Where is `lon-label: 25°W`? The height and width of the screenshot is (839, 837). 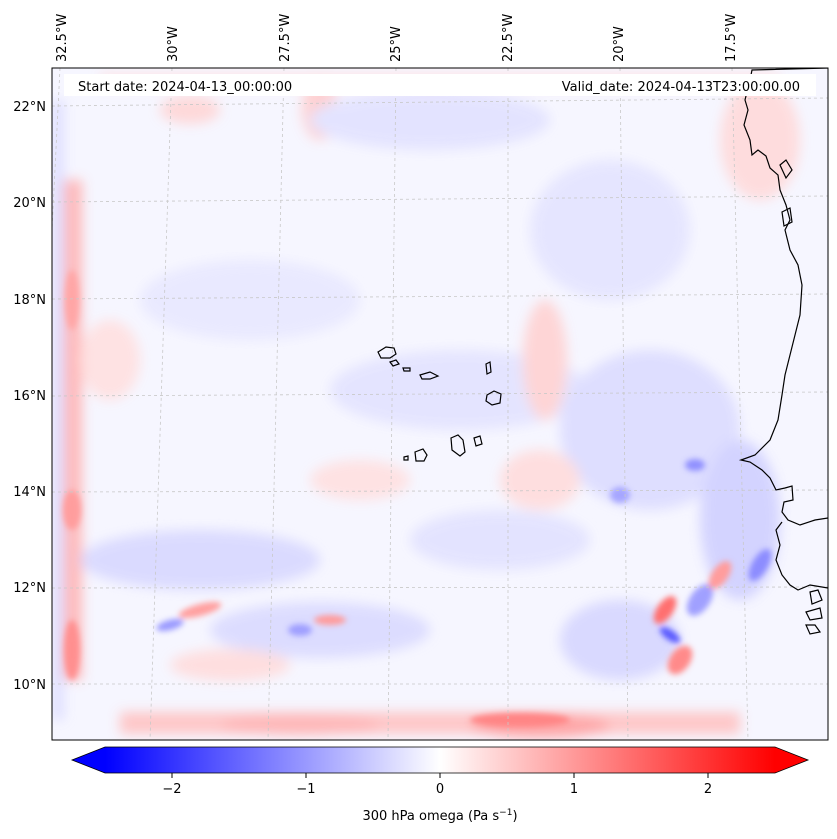 lon-label: 25°W is located at coordinates (396, 44).